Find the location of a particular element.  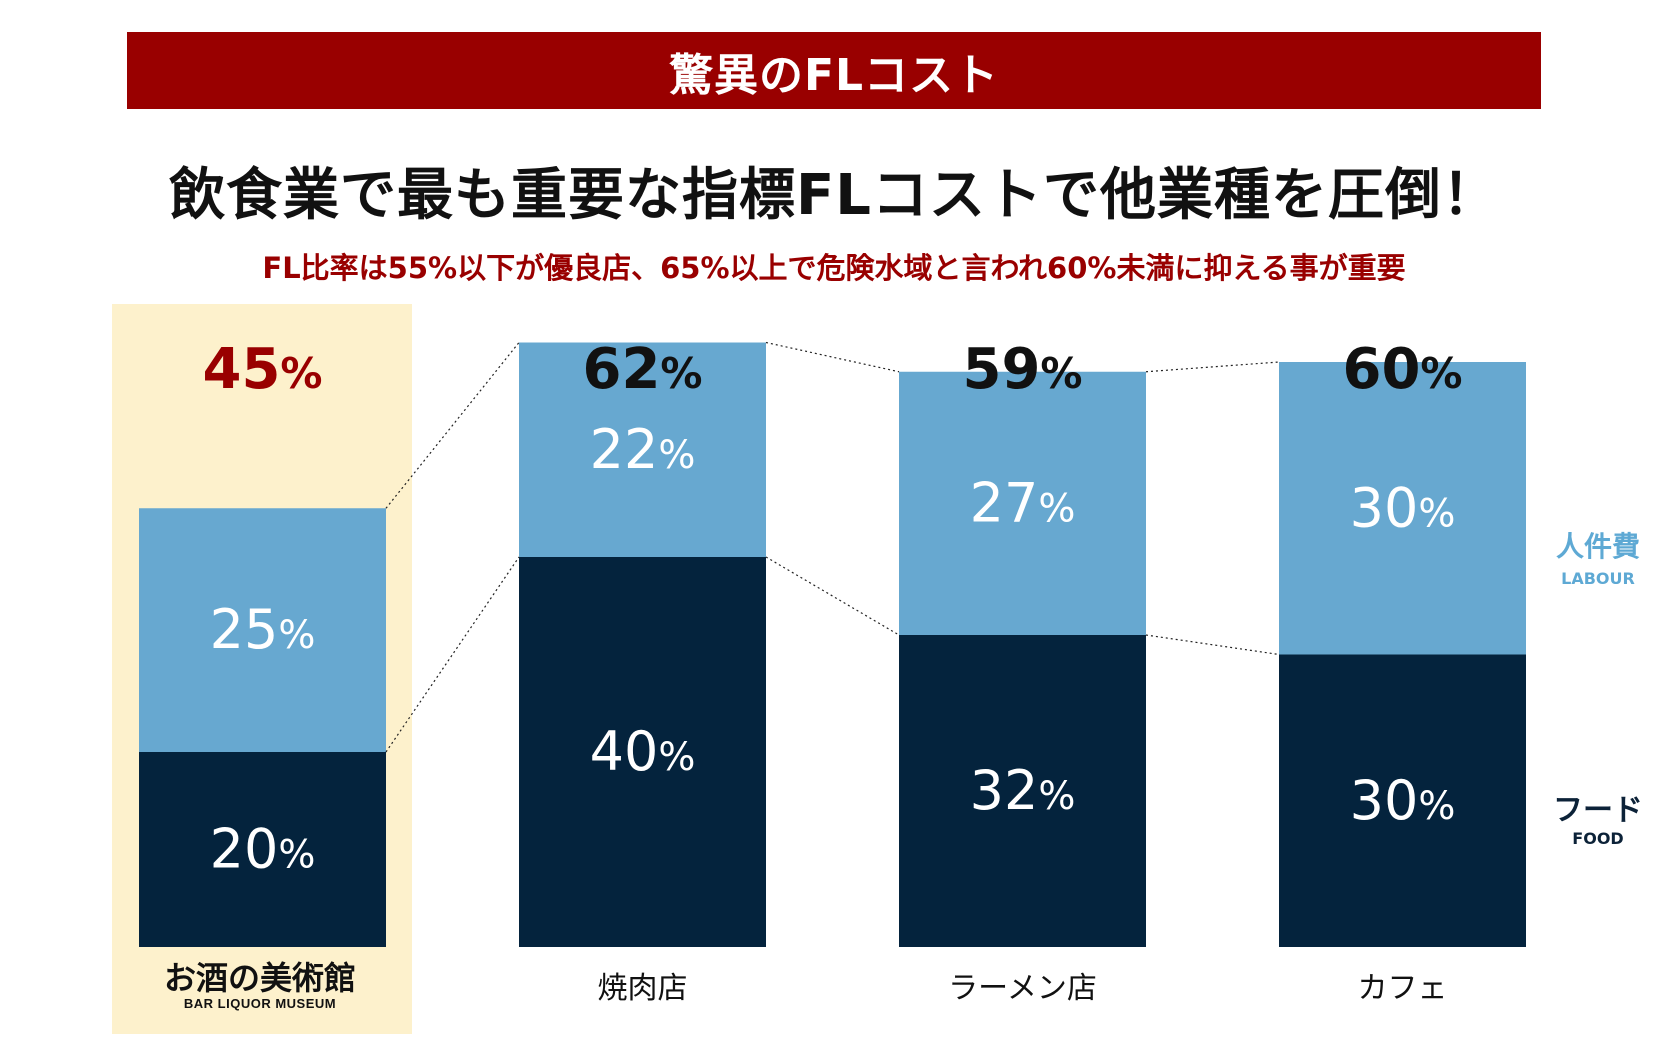

data-label-labour-3: 30% is located at coordinates (1403, 507).